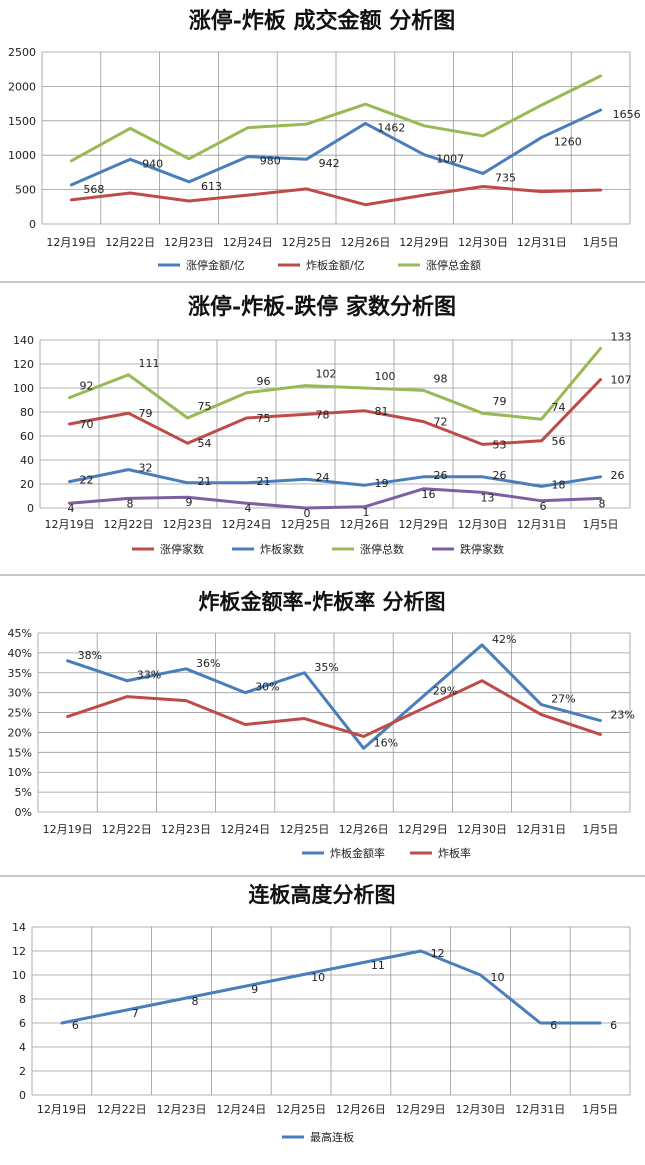 The height and width of the screenshot is (1165, 645). What do you see at coordinates (195, 1001) in the screenshot?
I see `data-label: 8` at bounding box center [195, 1001].